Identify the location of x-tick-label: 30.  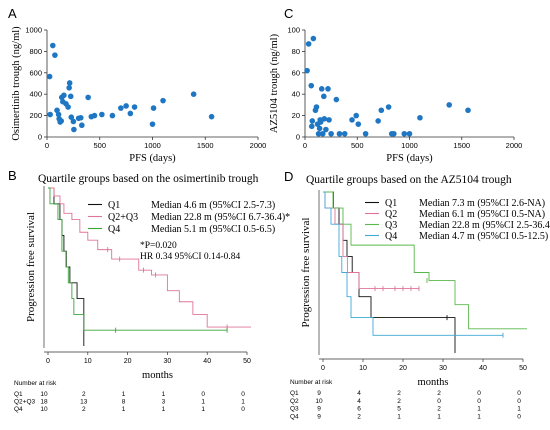
(168, 361).